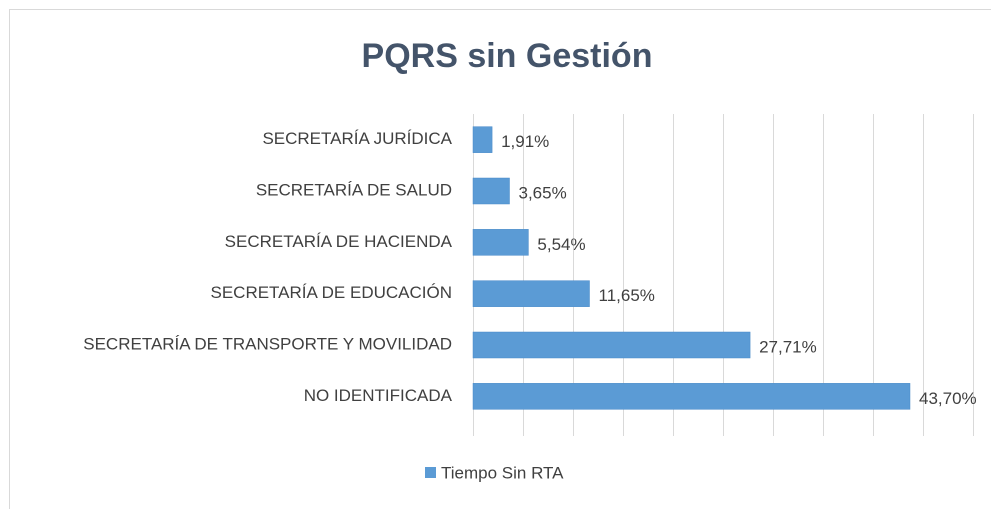 The height and width of the screenshot is (509, 991). What do you see at coordinates (357, 138) in the screenshot?
I see `y-tick-label: SECRETARÍA JURÍDICA` at bounding box center [357, 138].